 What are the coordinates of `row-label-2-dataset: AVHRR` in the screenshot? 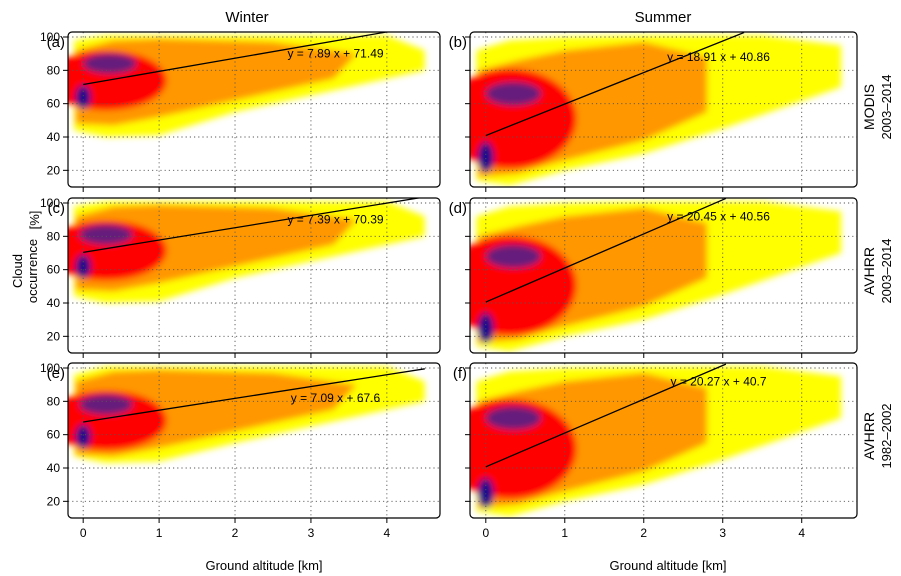 It's located at (869, 271).